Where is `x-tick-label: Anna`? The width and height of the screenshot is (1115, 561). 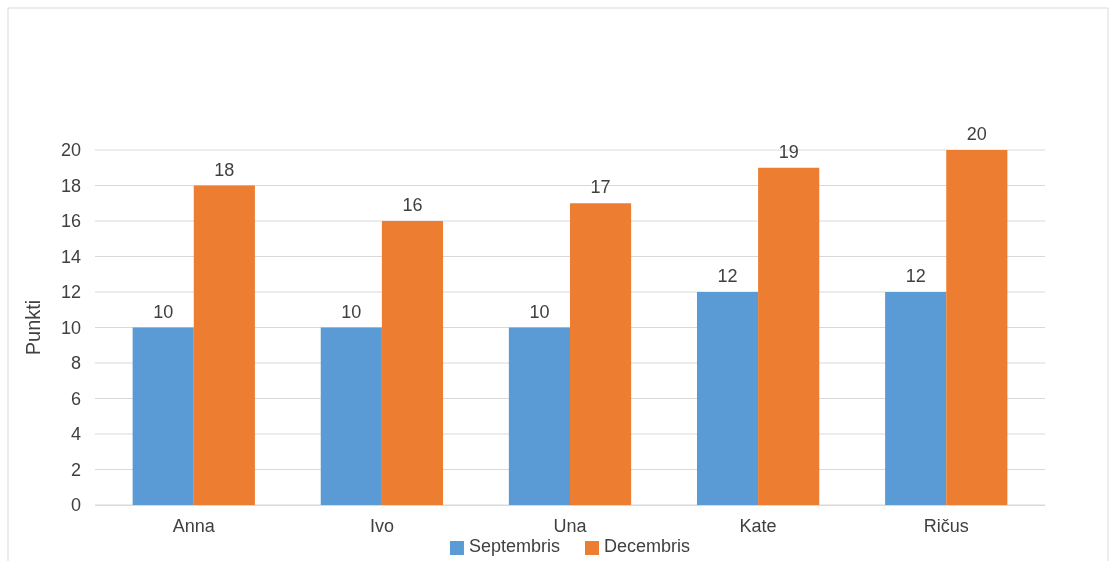 x-tick-label: Anna is located at coordinates (194, 525).